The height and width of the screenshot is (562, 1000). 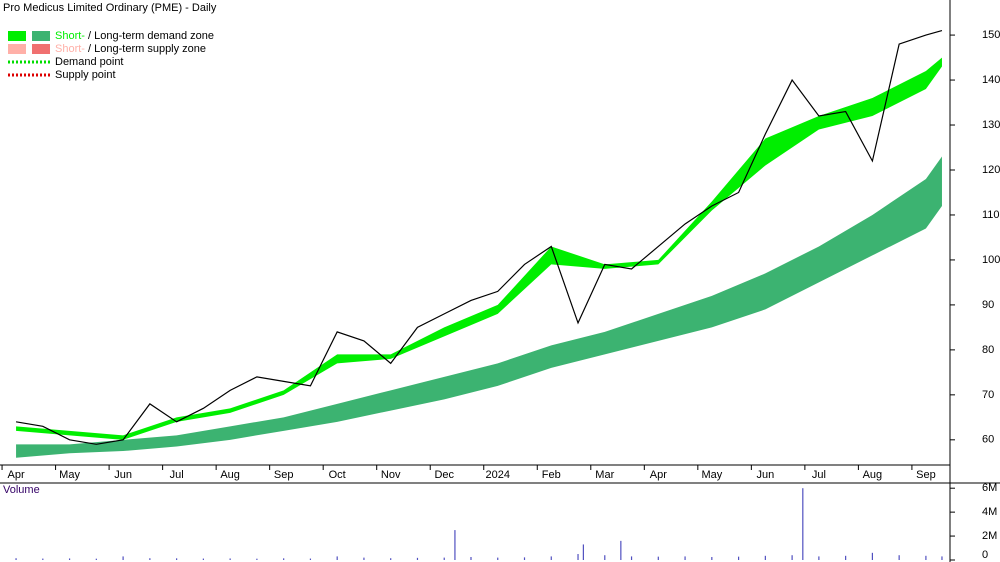 I want to click on y-tick-label: 4M, so click(x=989, y=512).